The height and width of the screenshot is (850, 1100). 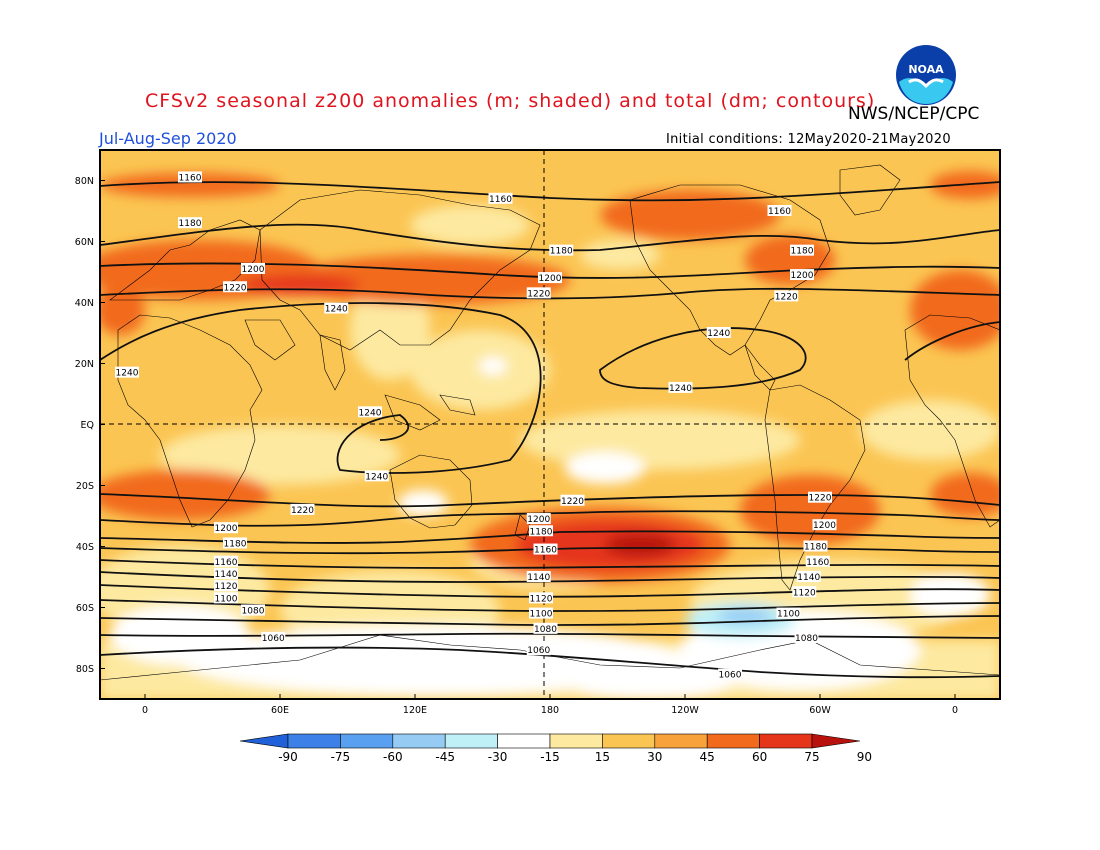 I want to click on svg-text: NOAA, so click(x=926, y=69).